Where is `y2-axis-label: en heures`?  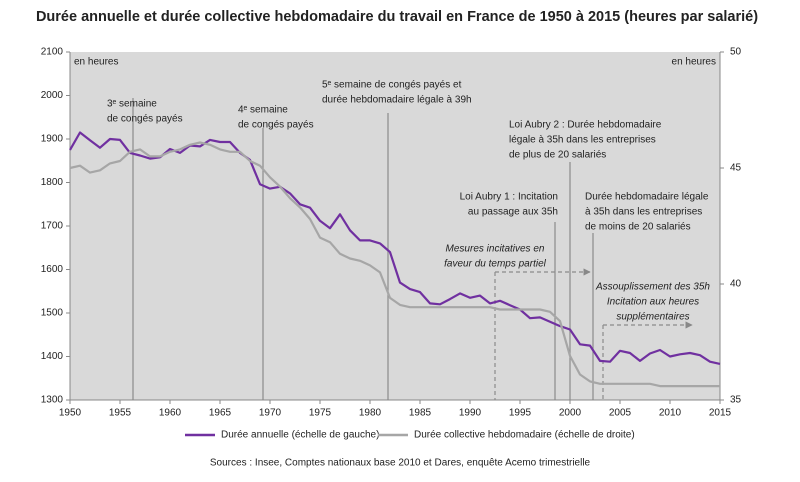 y2-axis-label: en heures is located at coordinates (694, 62).